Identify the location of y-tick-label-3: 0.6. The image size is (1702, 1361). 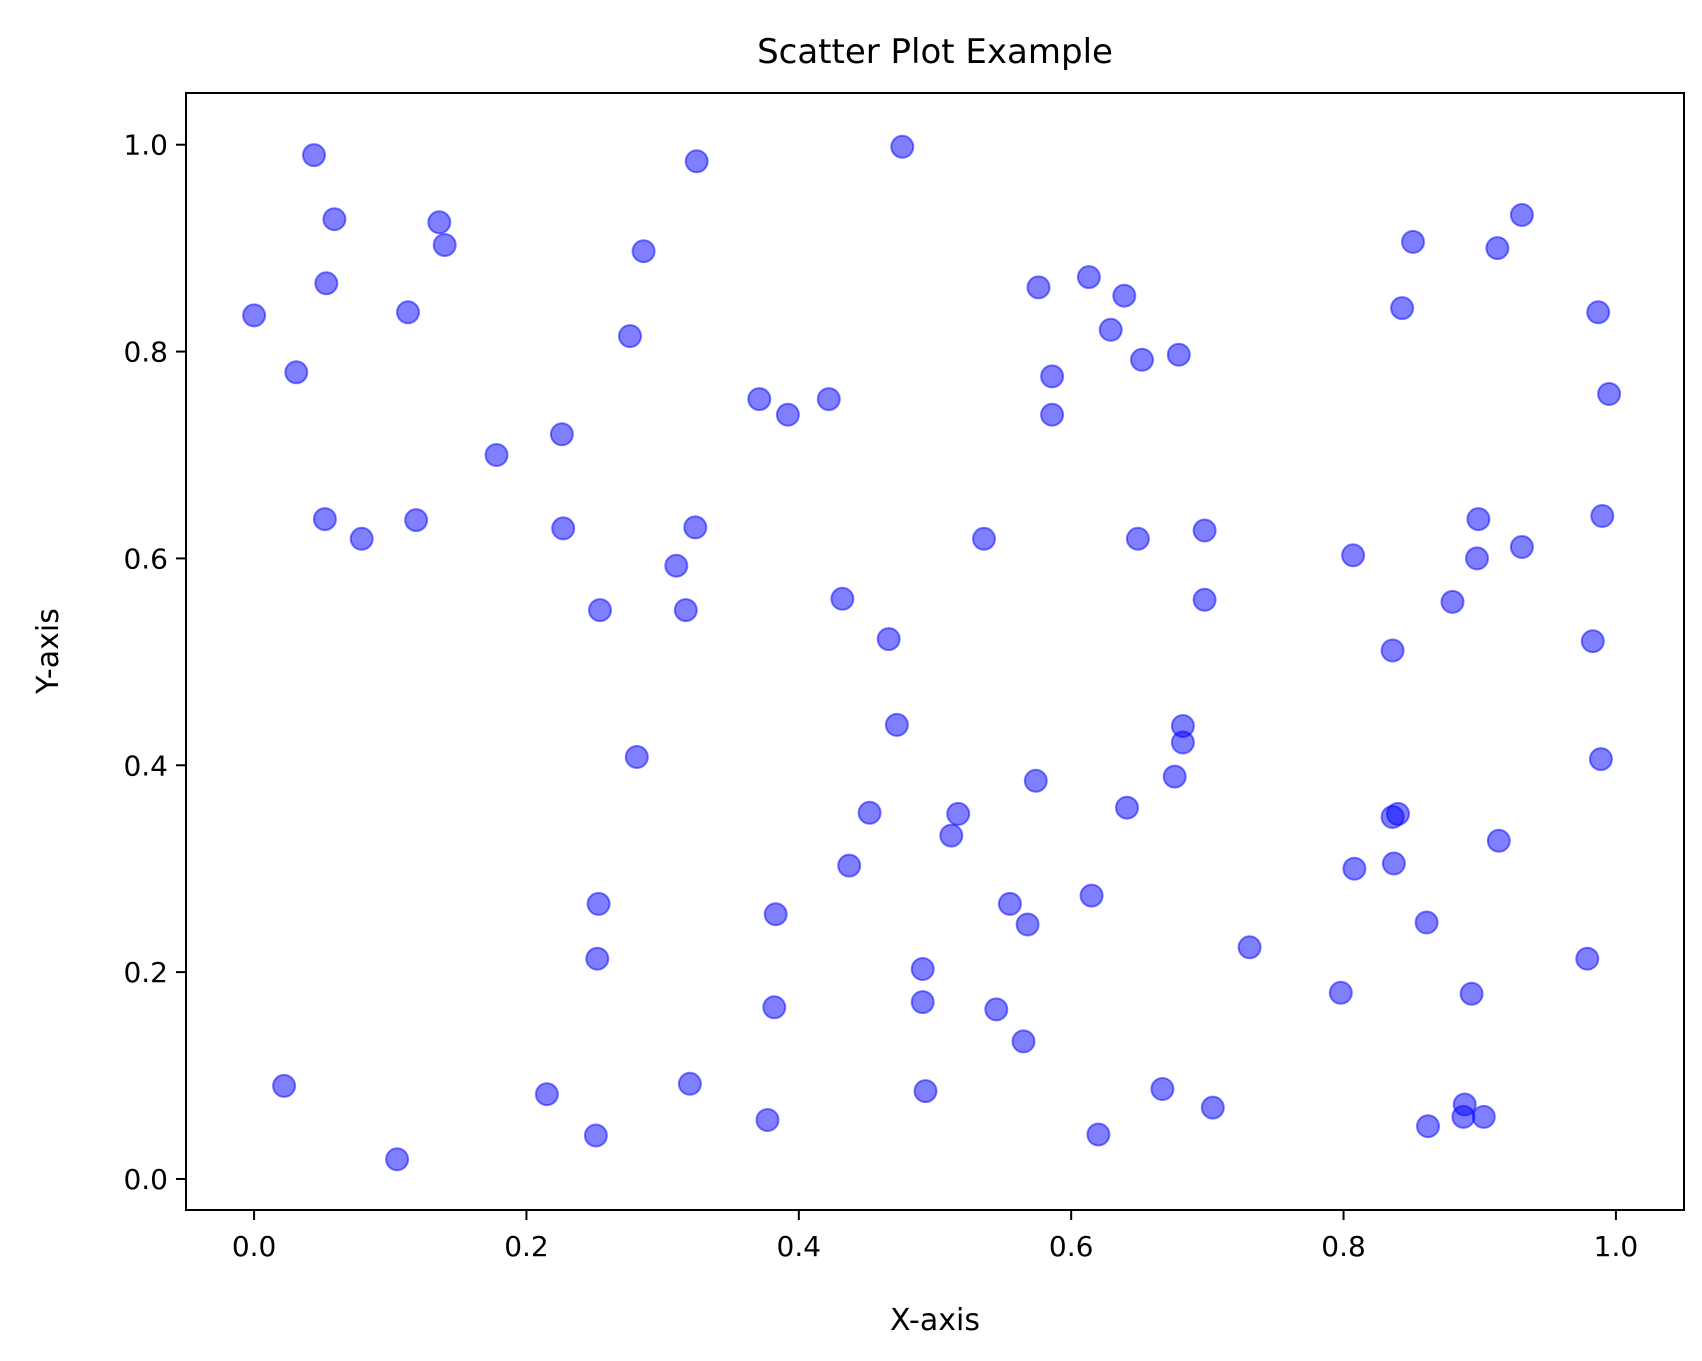
(145, 558).